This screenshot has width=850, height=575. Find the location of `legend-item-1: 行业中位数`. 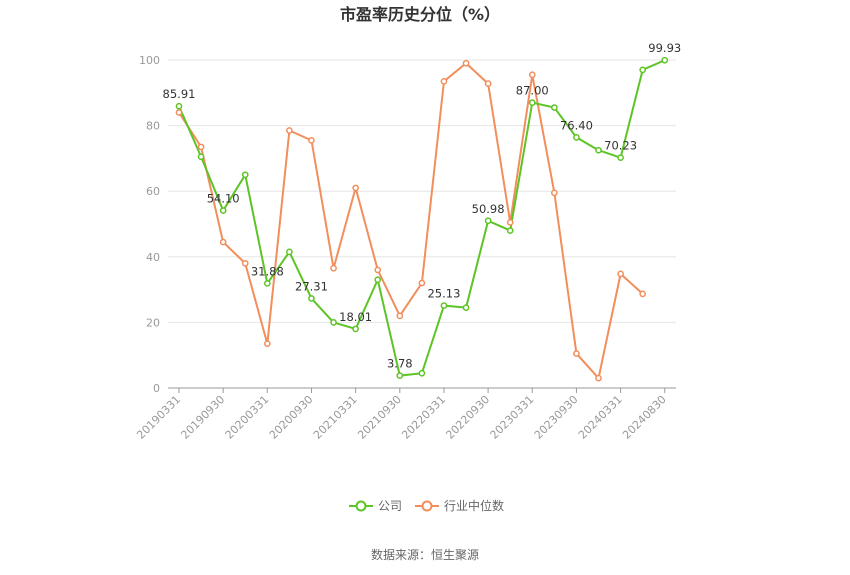

legend-item-1: 行业中位数 is located at coordinates (459, 505).